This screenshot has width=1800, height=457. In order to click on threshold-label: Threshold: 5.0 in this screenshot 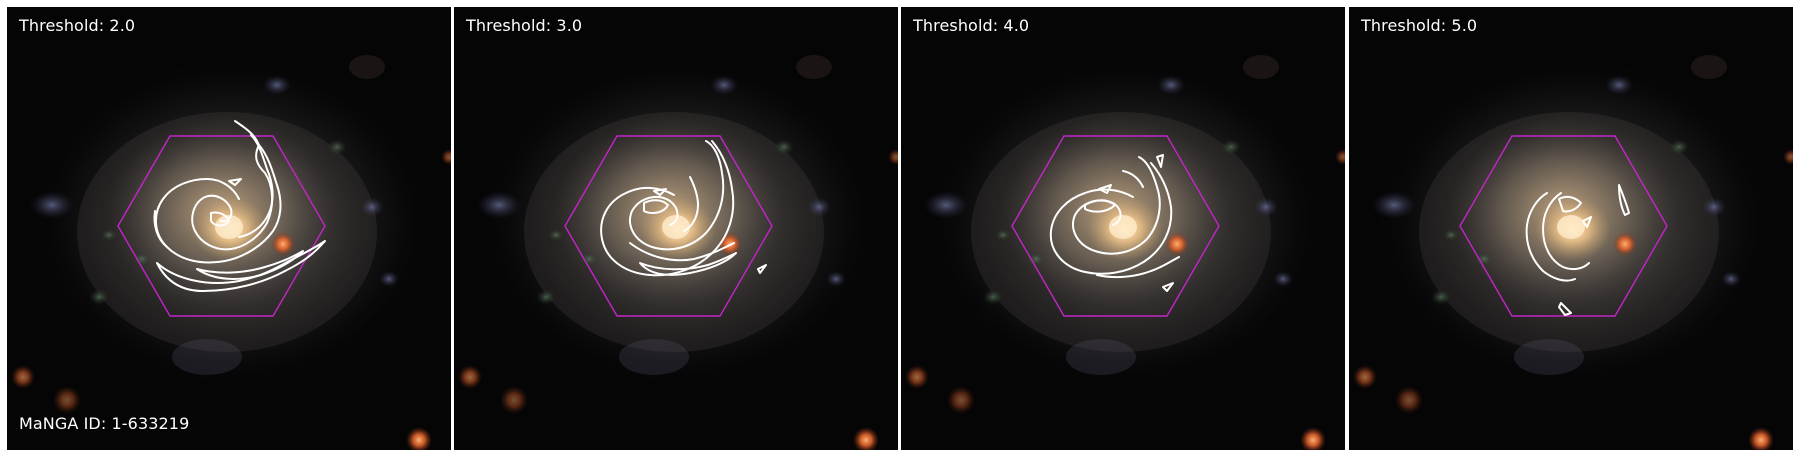, I will do `click(1419, 25)`.